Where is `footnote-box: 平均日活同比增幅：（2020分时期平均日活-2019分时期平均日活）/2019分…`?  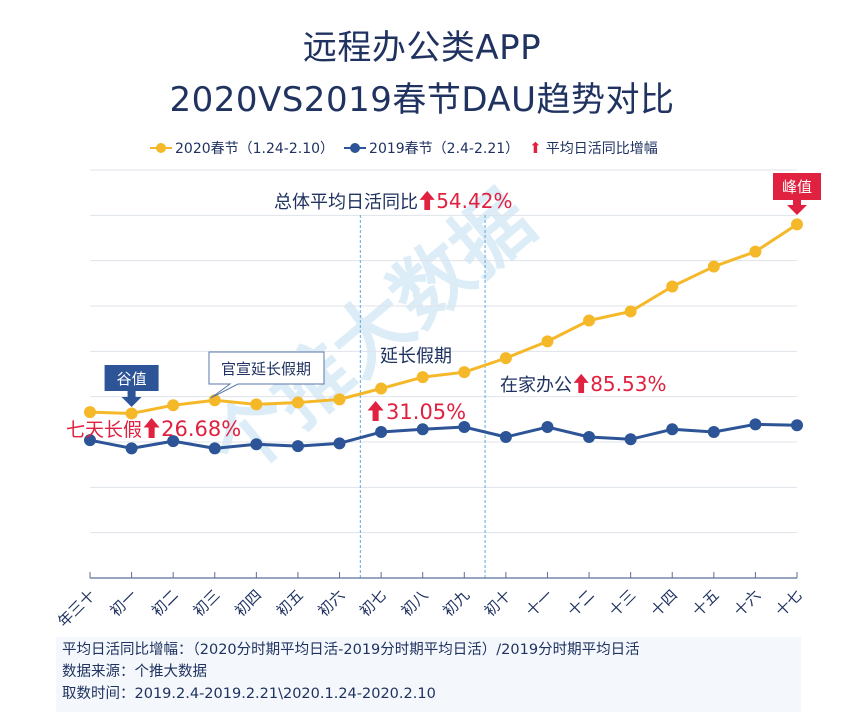
footnote-box: 平均日活同比增幅：（2020分时期平均日活-2019分时期平均日活）/2019分… is located at coordinates (428, 674).